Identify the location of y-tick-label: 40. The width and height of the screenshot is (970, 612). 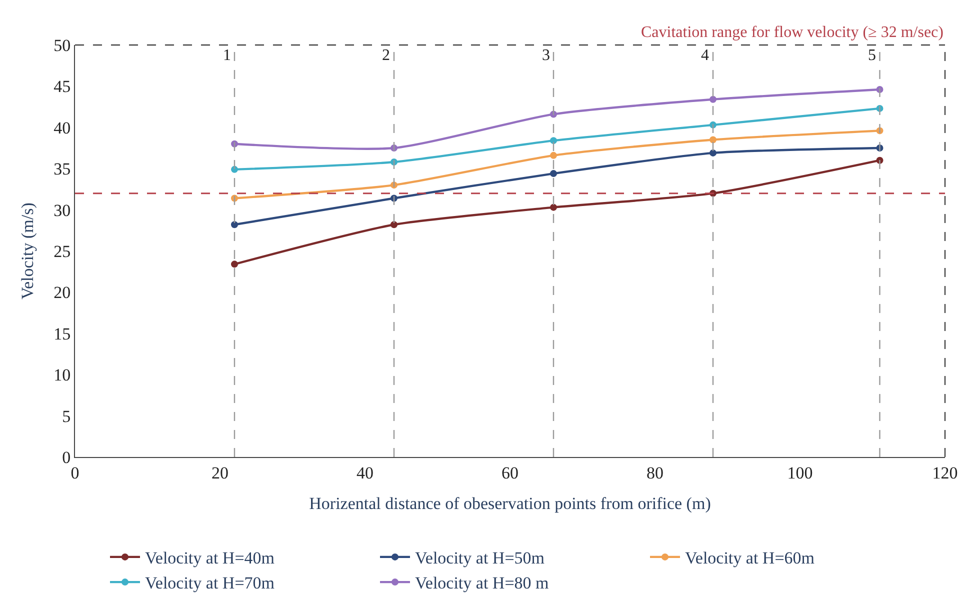
(62, 128).